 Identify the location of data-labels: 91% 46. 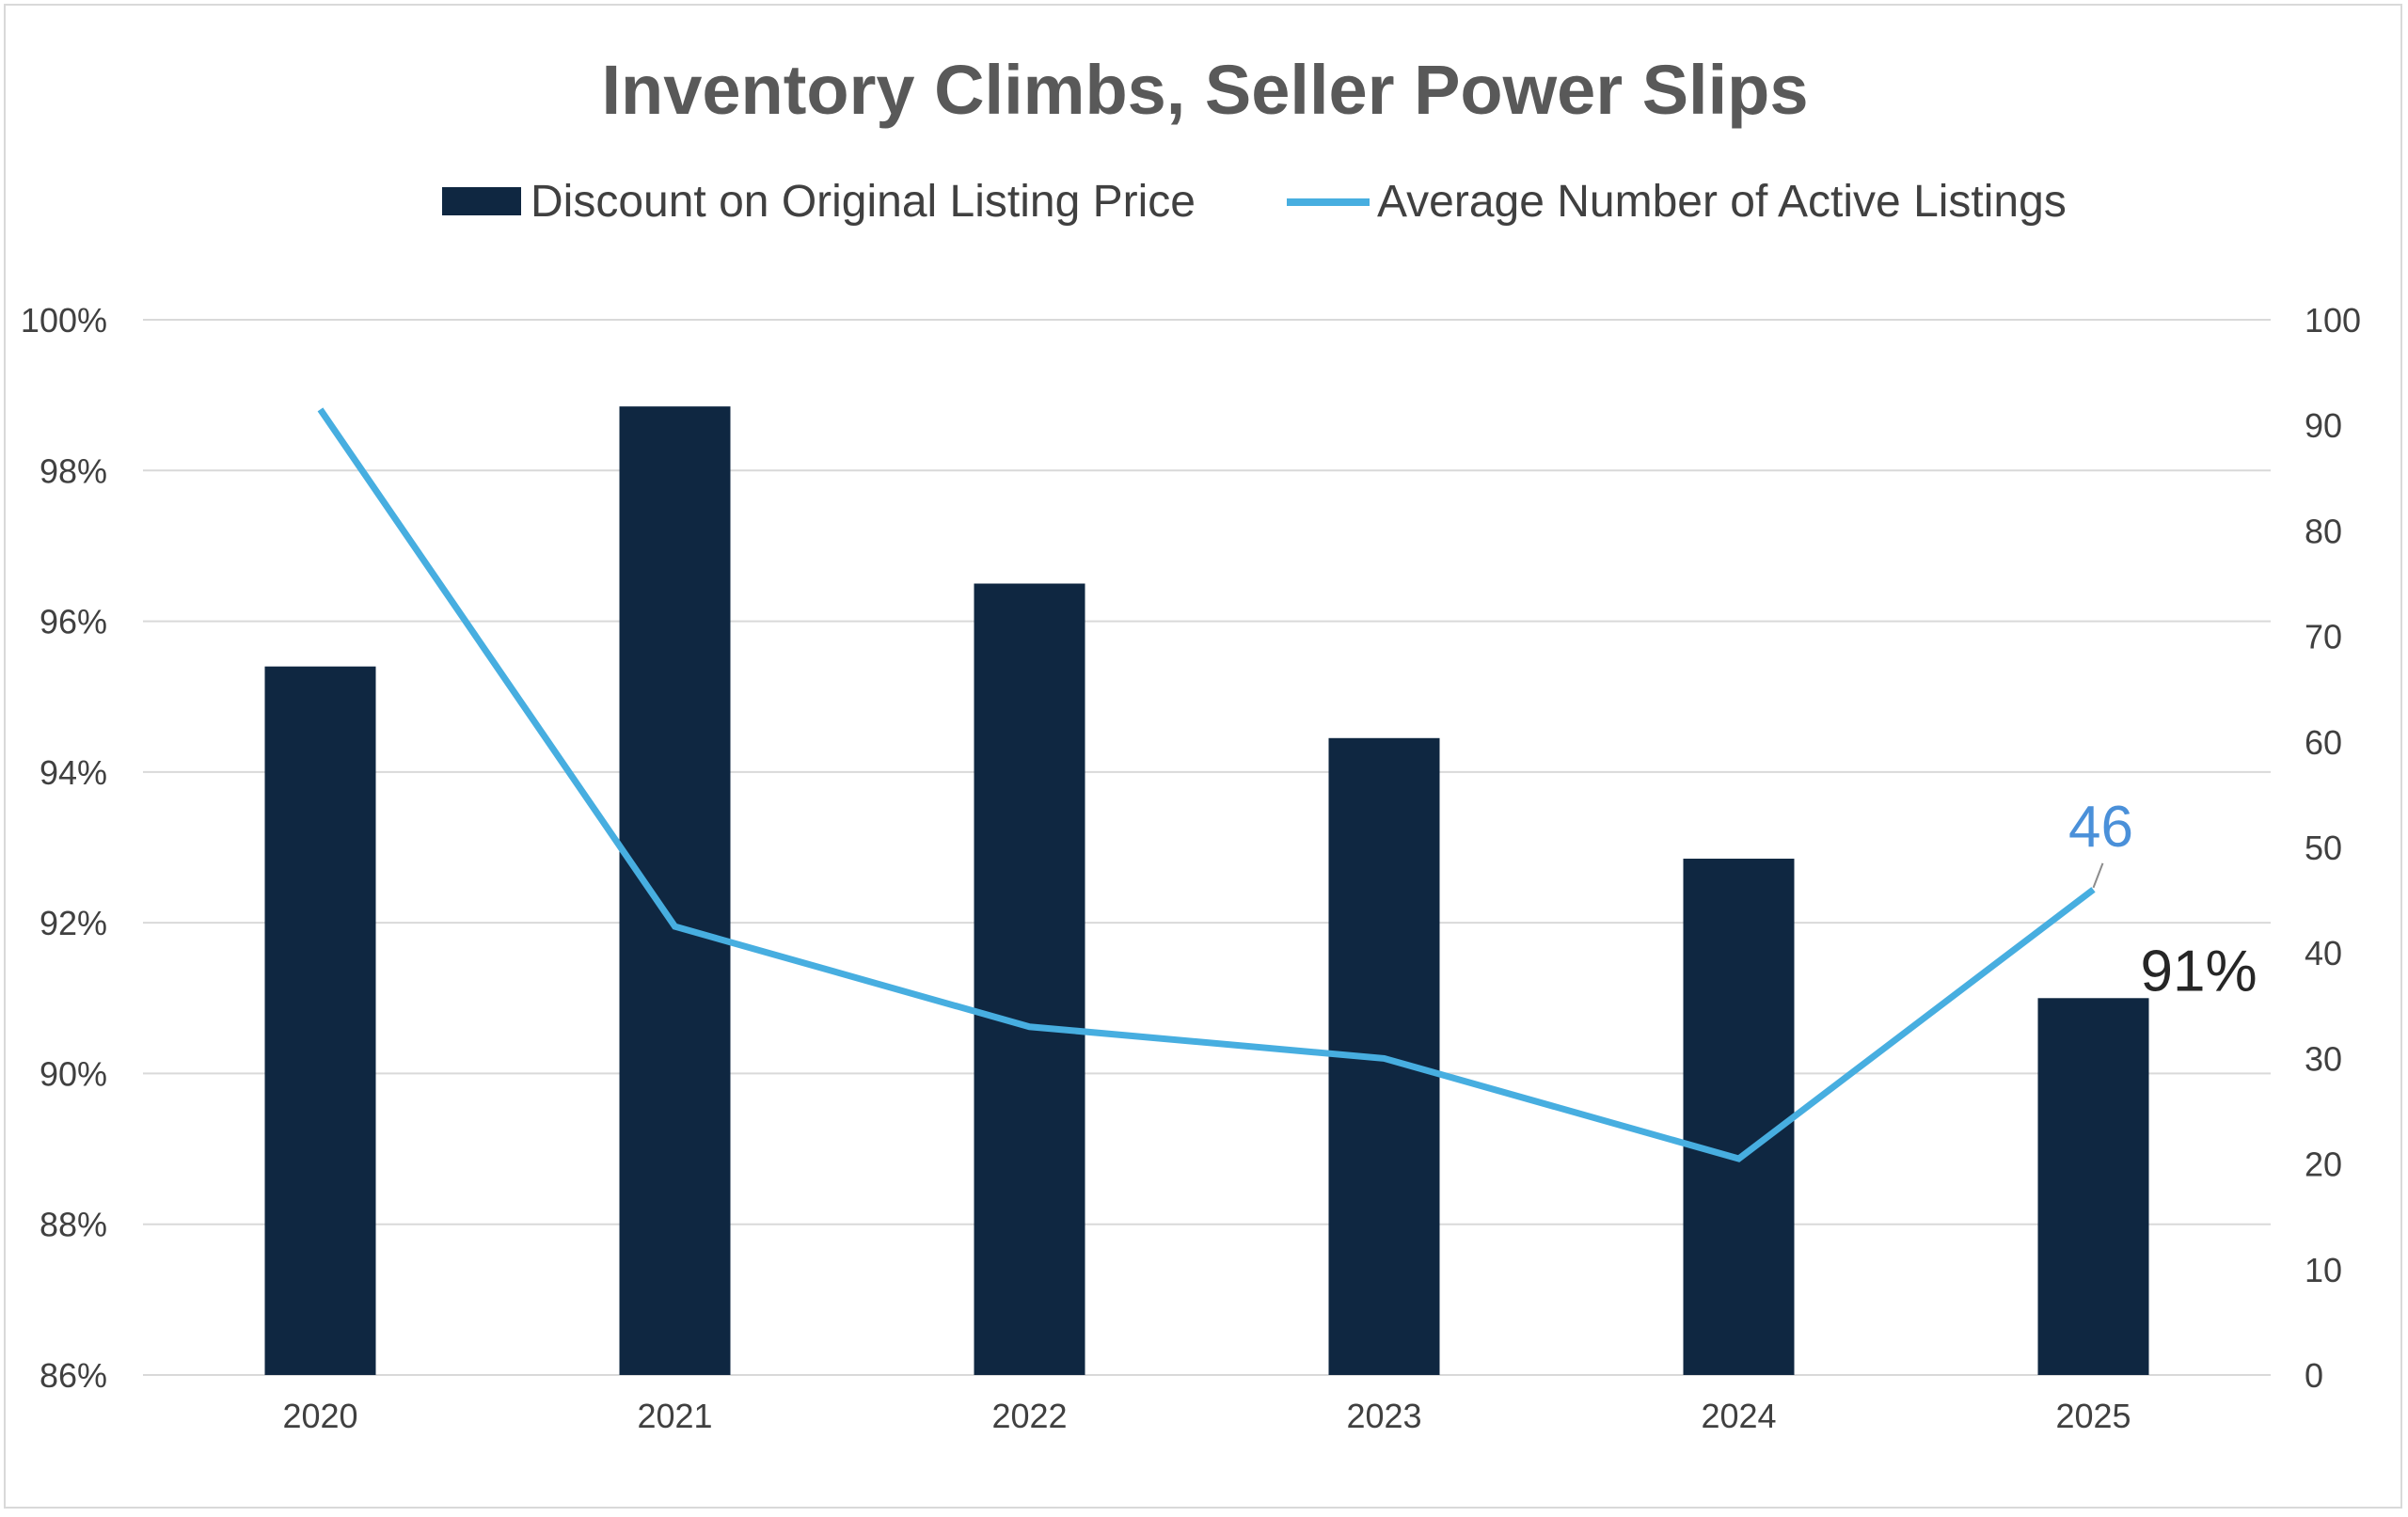
(2163, 899).